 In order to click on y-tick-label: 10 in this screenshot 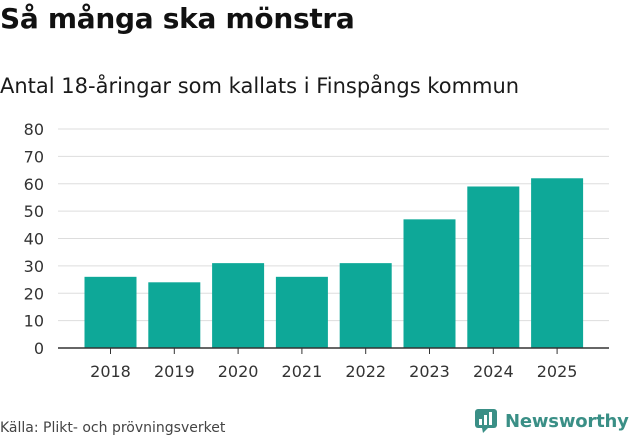, I will do `click(34, 321)`.